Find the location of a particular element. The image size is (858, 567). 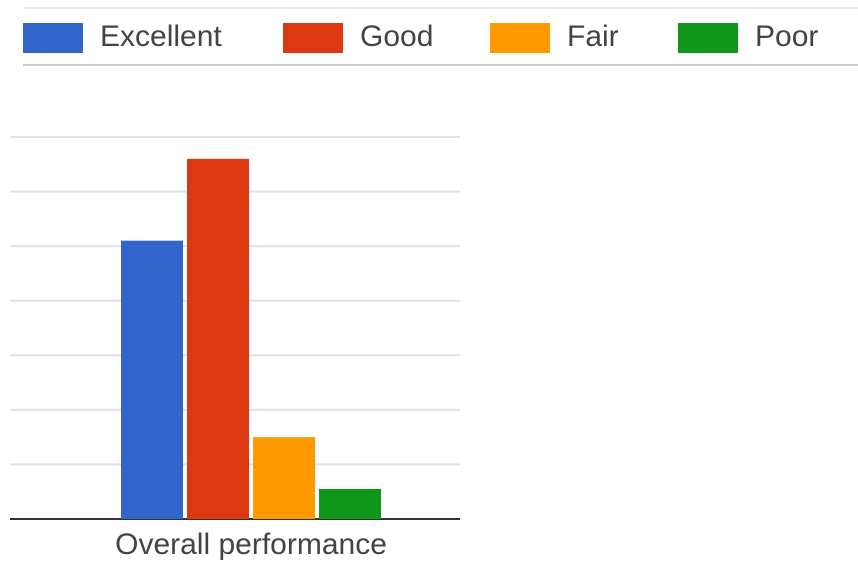

legend-label: Poor is located at coordinates (786, 36).